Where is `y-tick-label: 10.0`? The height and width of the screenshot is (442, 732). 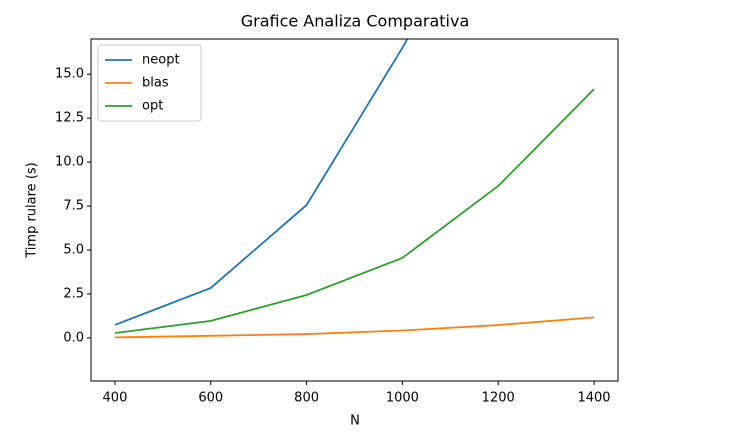 y-tick-label: 10.0 is located at coordinates (69, 162).